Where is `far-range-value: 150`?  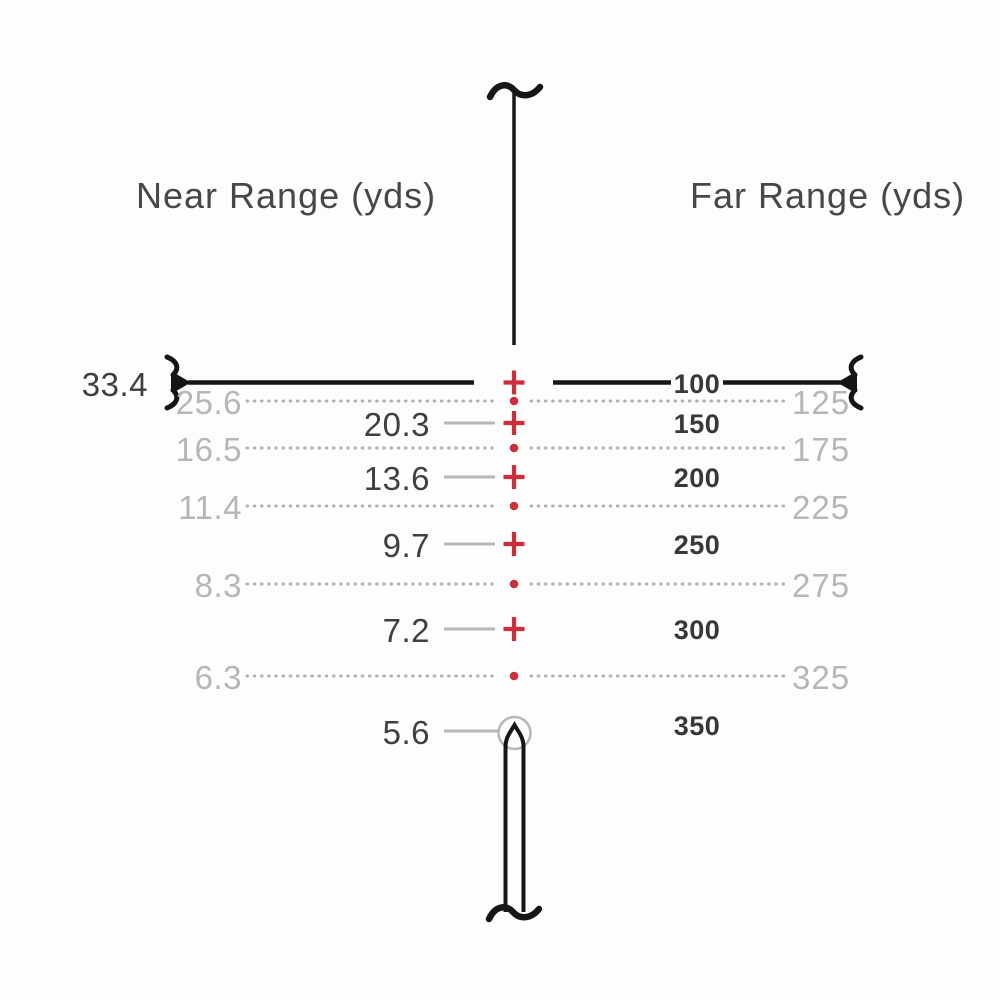
far-range-value: 150 is located at coordinates (697, 424).